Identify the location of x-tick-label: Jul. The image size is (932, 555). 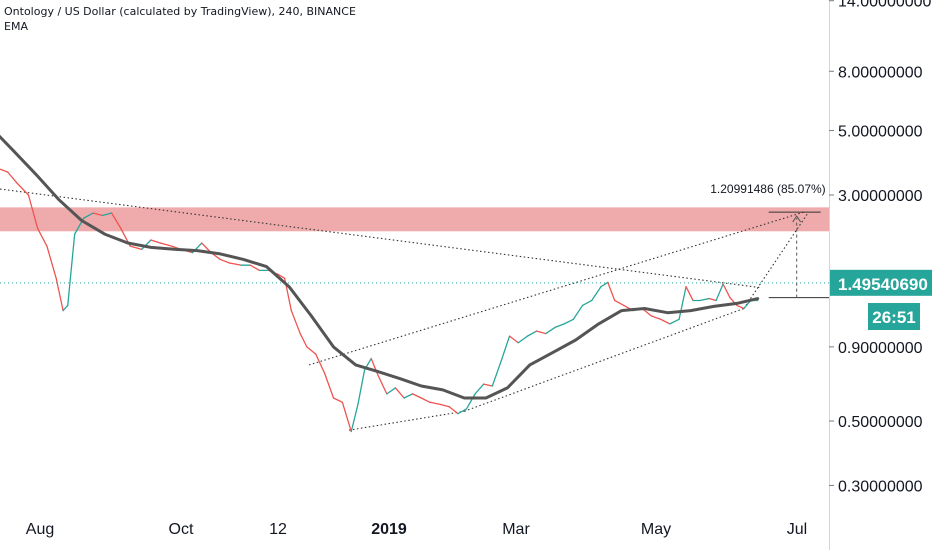
(797, 529).